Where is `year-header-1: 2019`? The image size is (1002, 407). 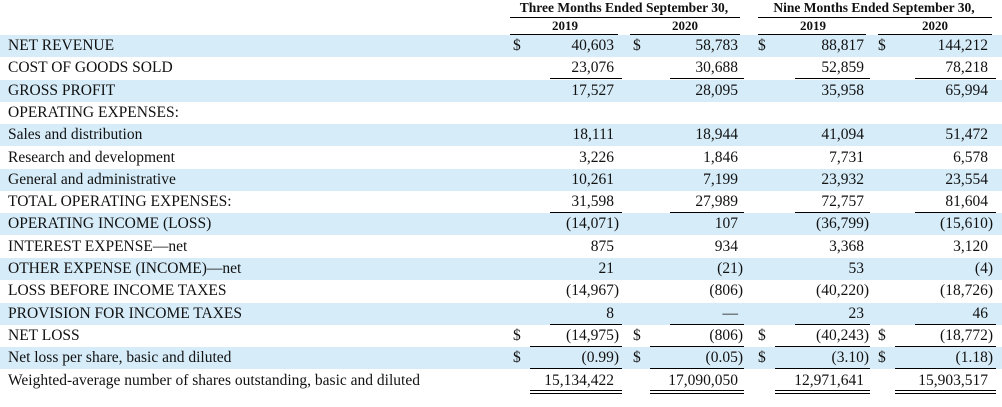
year-header-1: 2019 is located at coordinates (565, 25).